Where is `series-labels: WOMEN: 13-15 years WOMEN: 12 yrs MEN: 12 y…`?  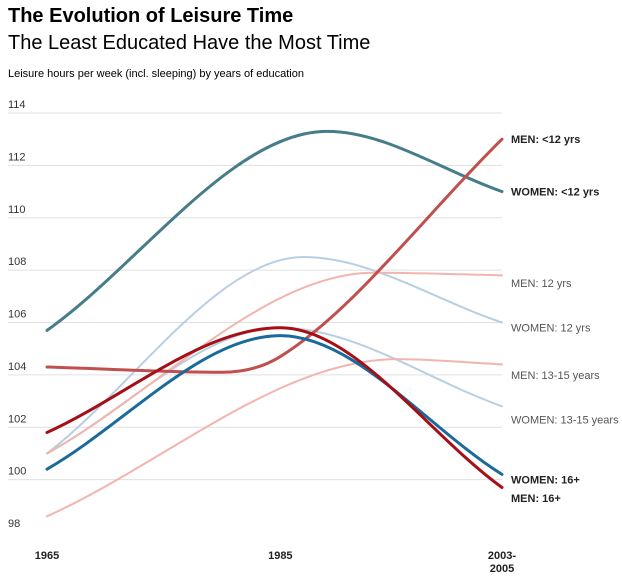
series-labels: WOMEN: 13-15 years WOMEN: 12 yrs MEN: 12 y… is located at coordinates (565, 319).